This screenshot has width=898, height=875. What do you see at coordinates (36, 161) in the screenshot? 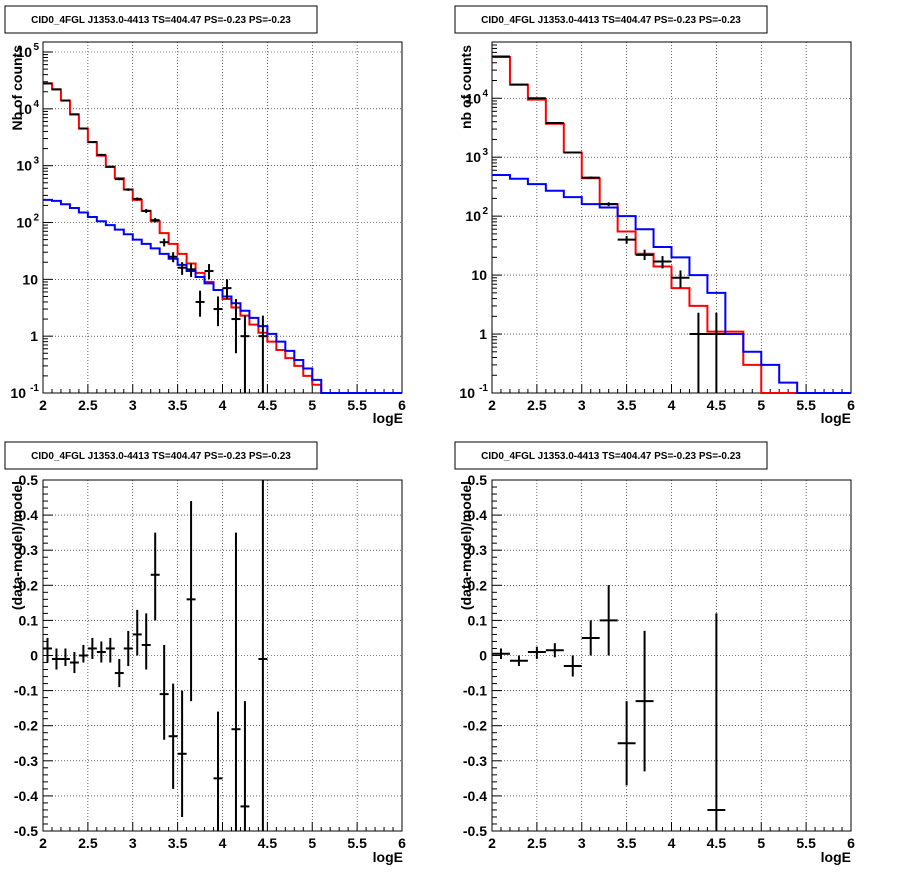
I see `y-tick-exponent: 3` at bounding box center [36, 161].